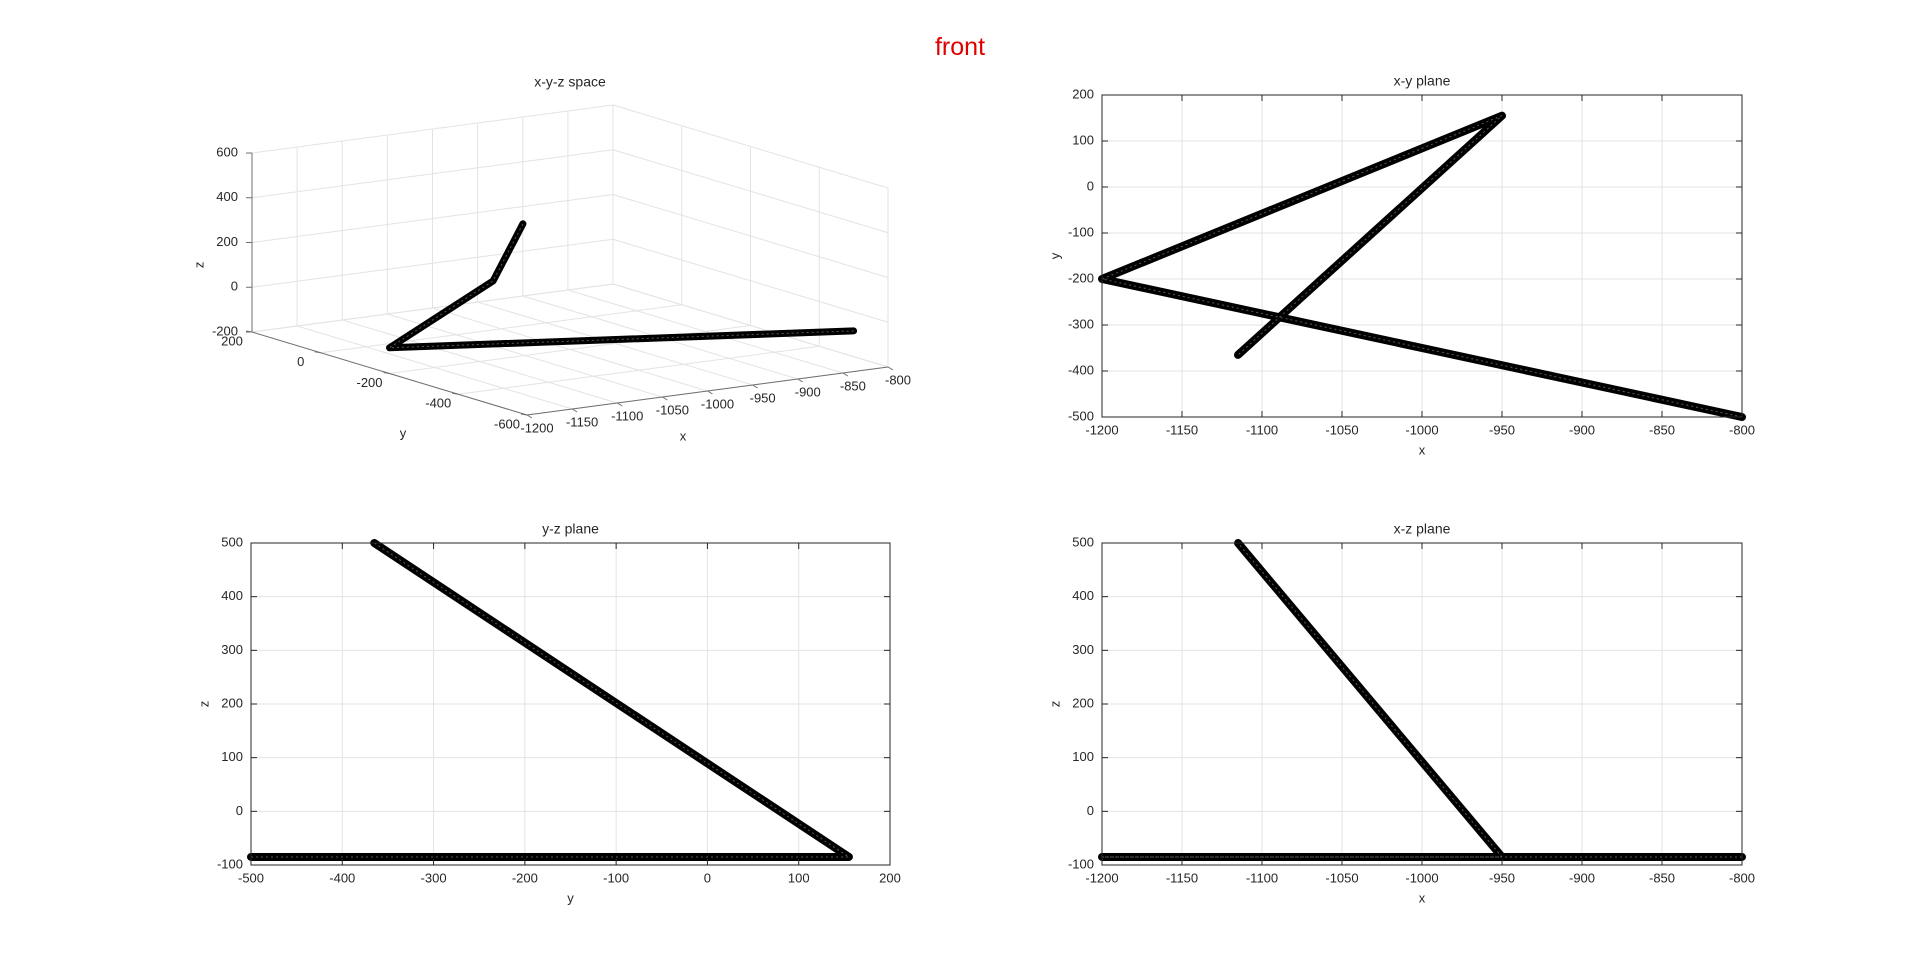 This screenshot has height=962, width=1920. I want to click on x-tick-label: -500, so click(251, 877).